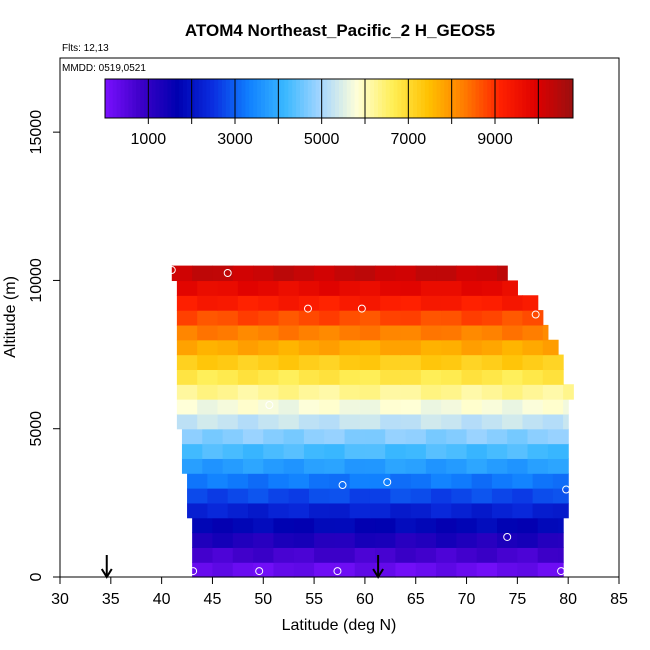 This screenshot has height=650, width=650. What do you see at coordinates (340, 30) in the screenshot?
I see `chart-title: ATOM4 Northeast_Pacific_2 H_GEOS5` at bounding box center [340, 30].